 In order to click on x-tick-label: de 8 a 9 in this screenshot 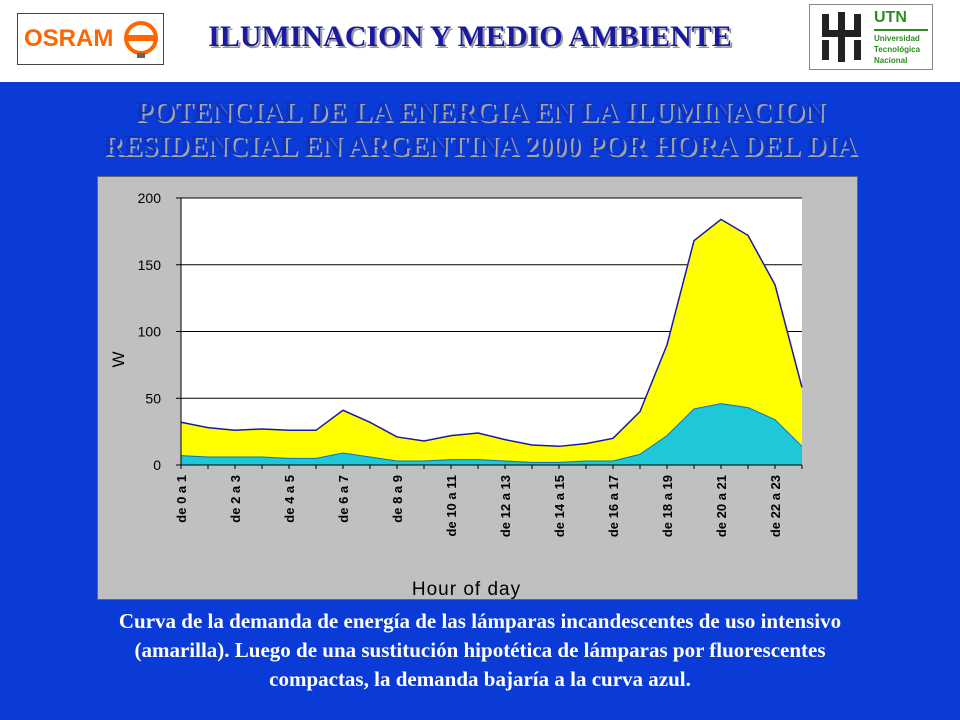, I will do `click(397, 499)`.